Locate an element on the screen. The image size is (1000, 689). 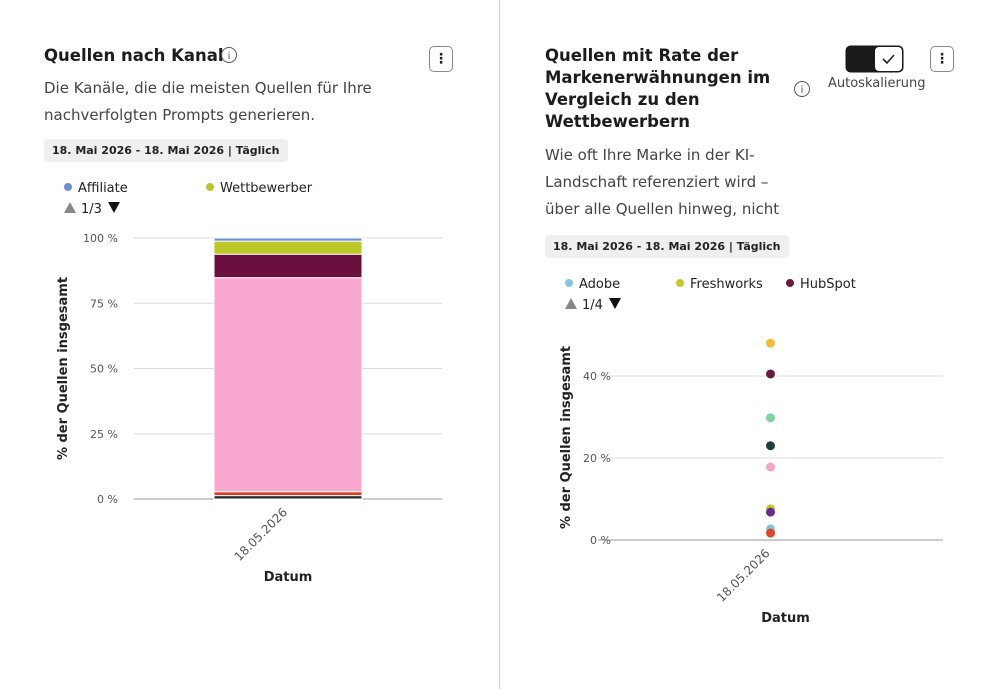
toggle-label: Autoskalierung is located at coordinates (877, 83).